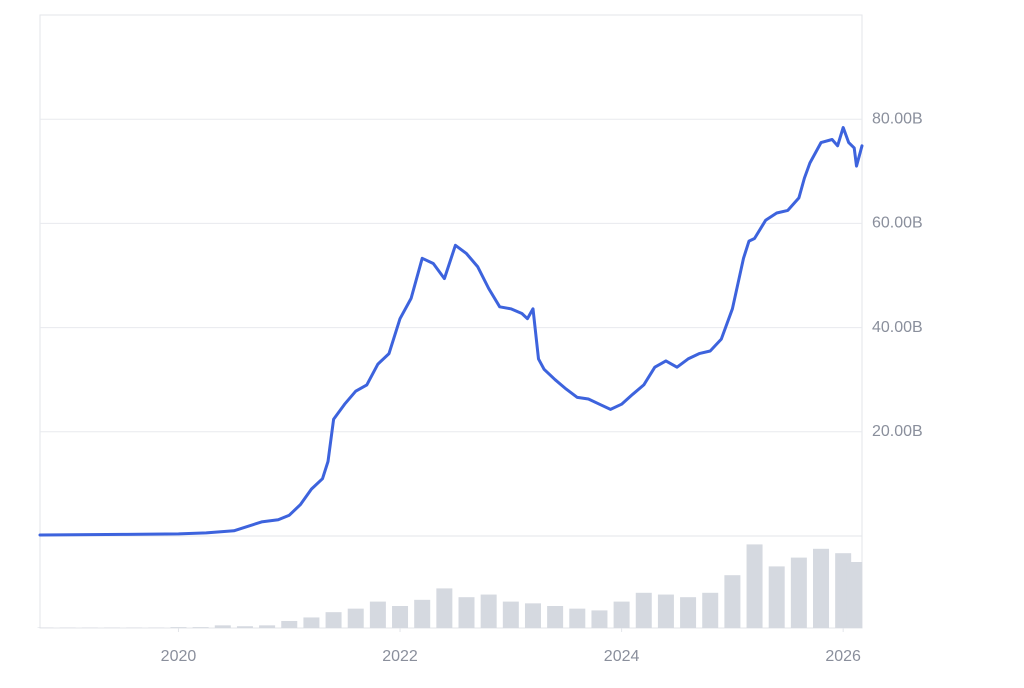  Describe the element at coordinates (400, 656) in the screenshot. I see `x-tick-label: 2022` at that location.